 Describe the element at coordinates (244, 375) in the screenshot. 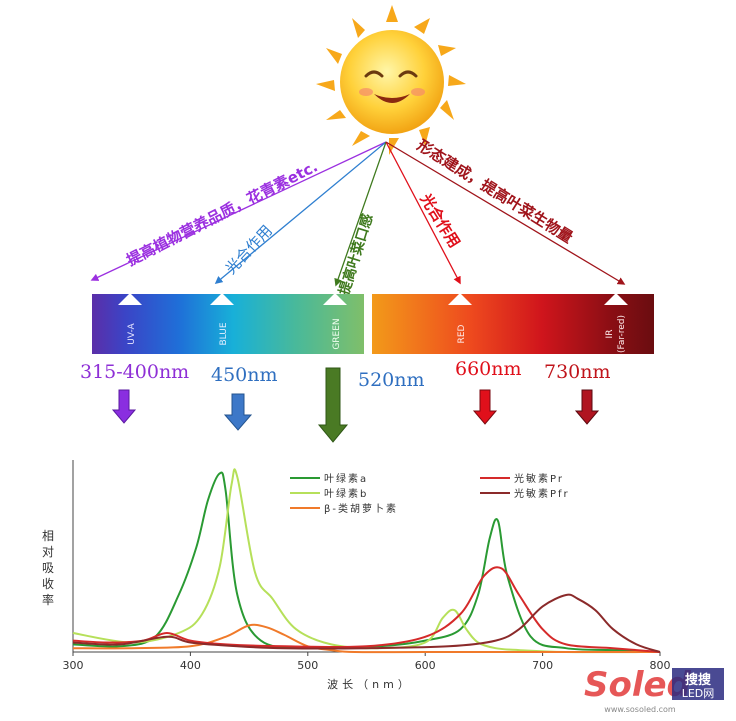

I see `wavelength-blue: 450nm` at that location.